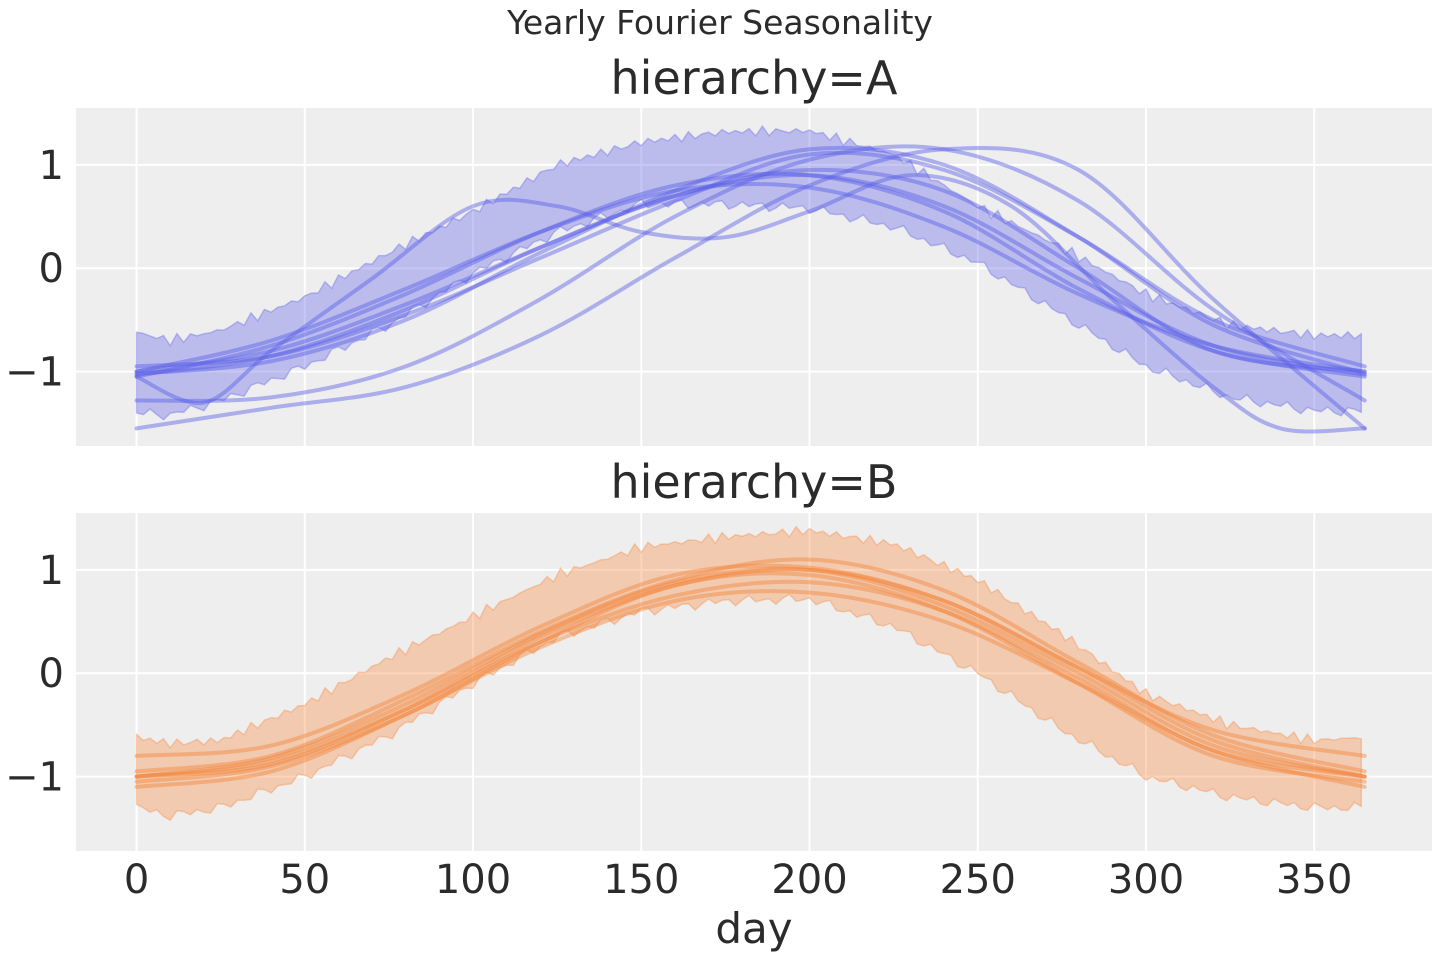 This screenshot has height=960, width=1440. I want to click on x-ticks-b: 0 50 100 150 200 250 300 350, so click(738, 880).